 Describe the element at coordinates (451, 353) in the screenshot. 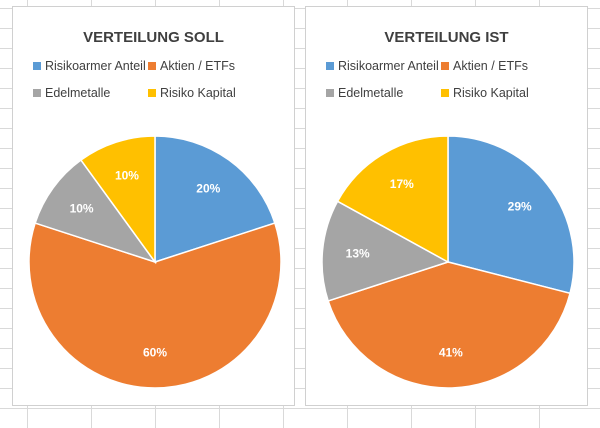

I see `data-label-aktien-etfs: 41%` at that location.